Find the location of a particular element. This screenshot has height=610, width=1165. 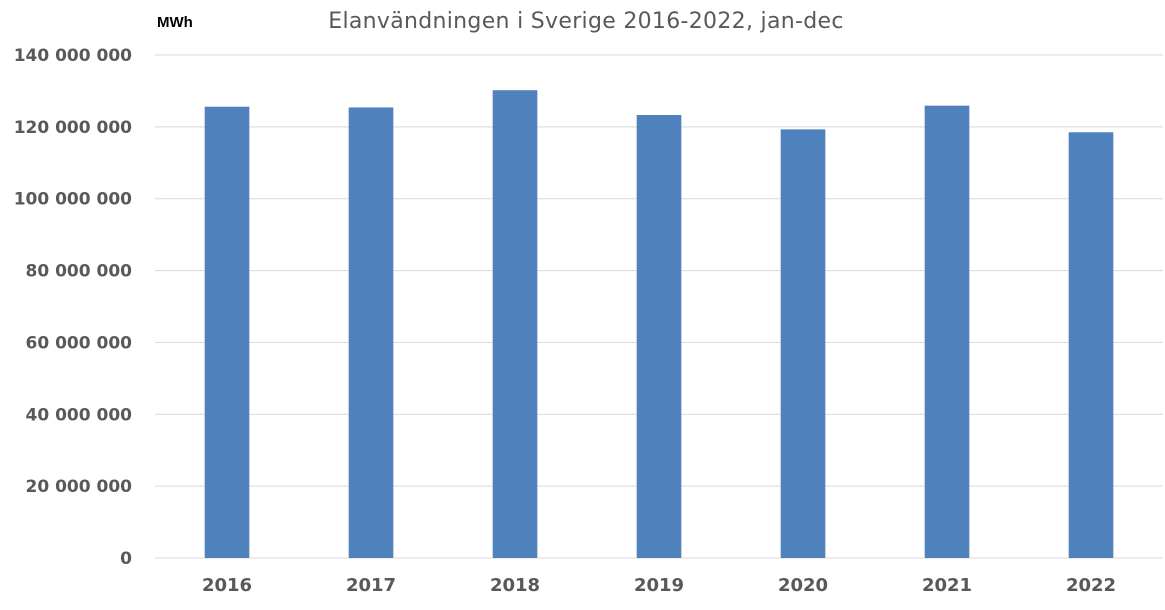

x-axis-ticks: 2016 2017 2018 2019 2020 2021 2022 is located at coordinates (659, 585).